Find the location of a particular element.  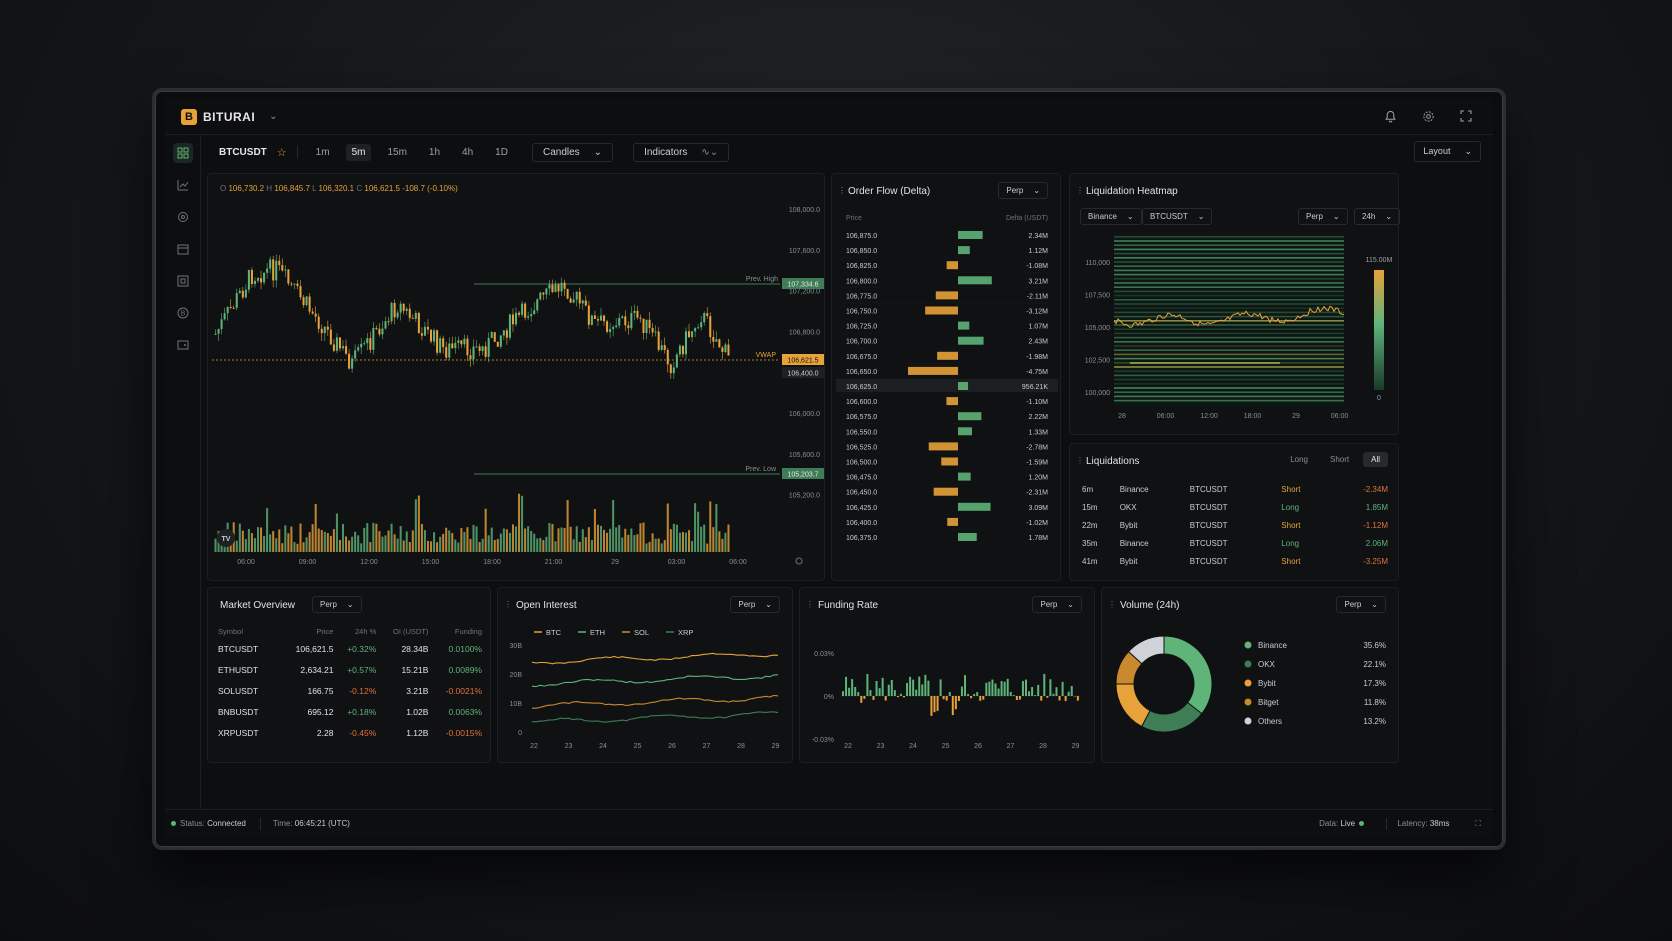

heatmap-range-select: 24h ⌄ is located at coordinates (1377, 216).